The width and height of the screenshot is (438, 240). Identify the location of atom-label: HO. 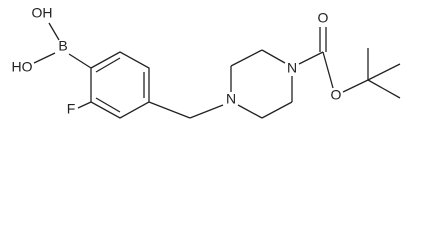
(22, 67).